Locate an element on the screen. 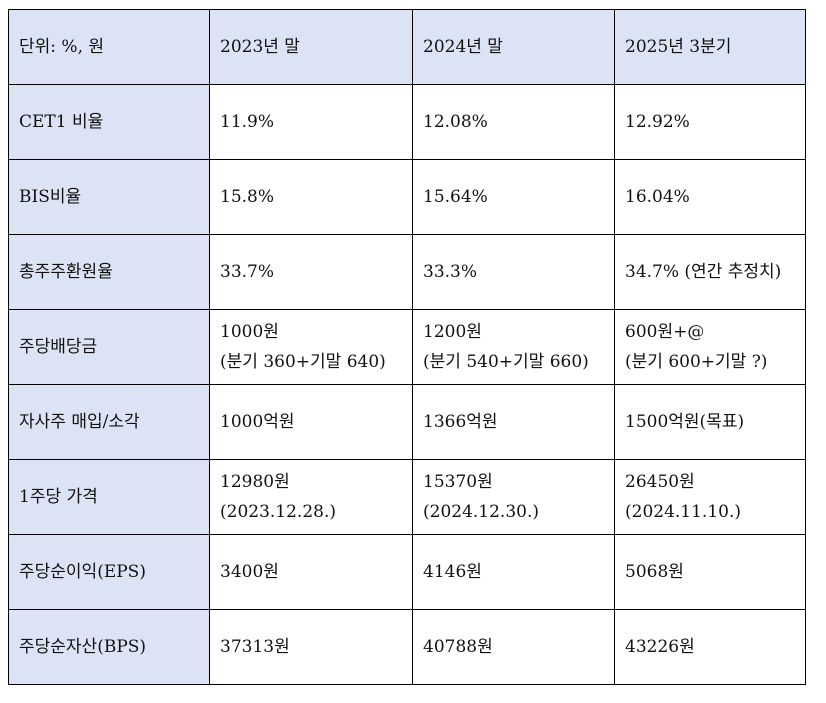  cell-line: (2024.12.30.) is located at coordinates (481, 512).